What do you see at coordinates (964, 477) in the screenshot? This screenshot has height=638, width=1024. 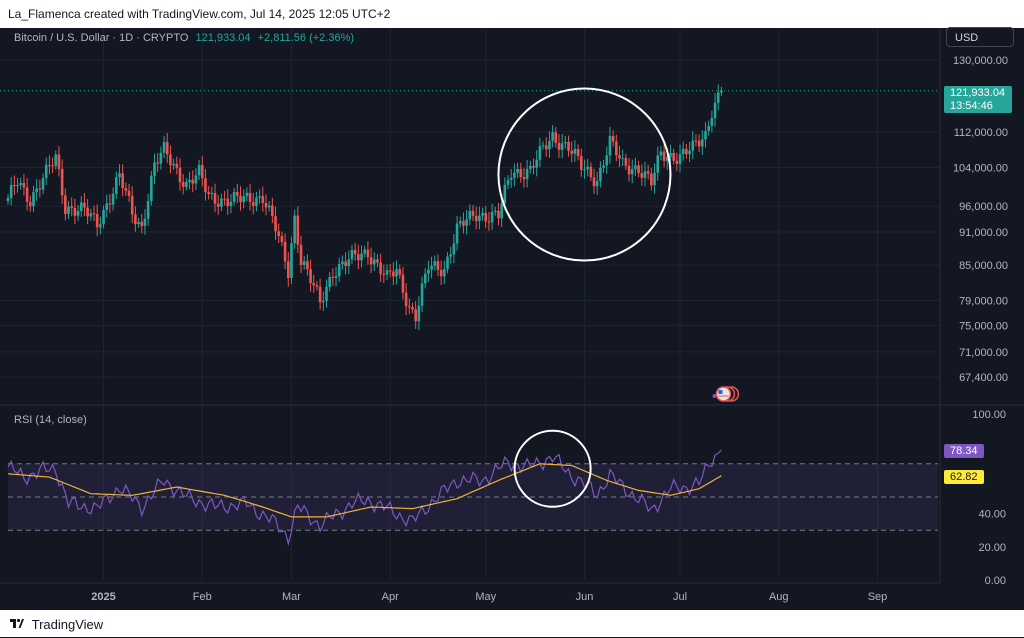 I see `rsi-ma-value-tag: 62.82` at bounding box center [964, 477].